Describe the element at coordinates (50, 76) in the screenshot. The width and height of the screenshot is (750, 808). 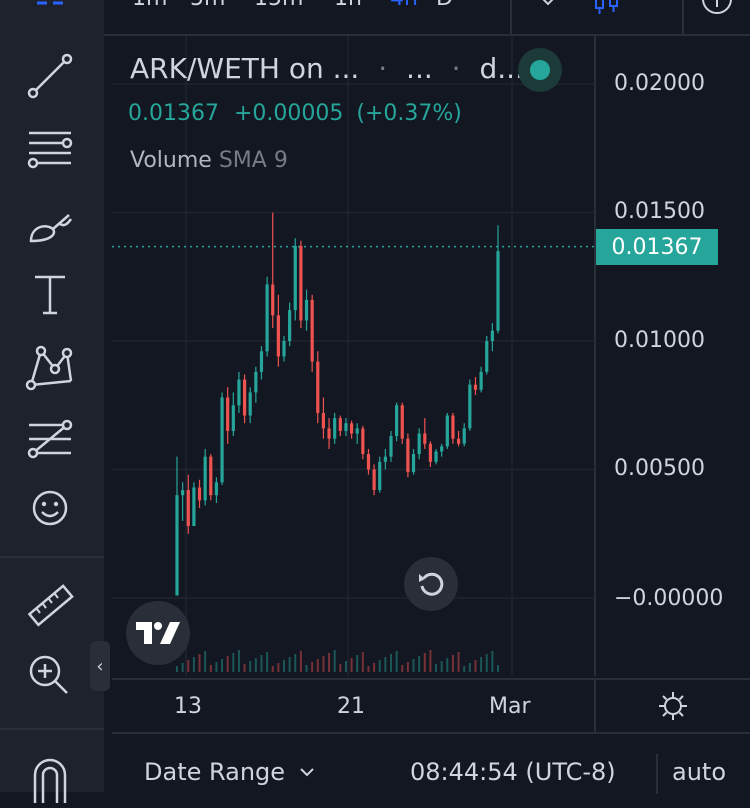
I see `trend-line-icon` at that location.